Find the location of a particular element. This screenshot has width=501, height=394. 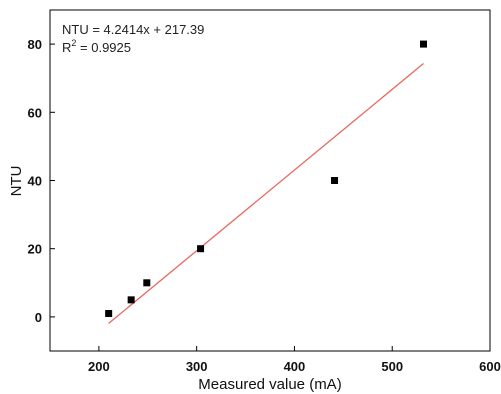

r-squared-annotation: R2 = 0.9925 is located at coordinates (96, 46).